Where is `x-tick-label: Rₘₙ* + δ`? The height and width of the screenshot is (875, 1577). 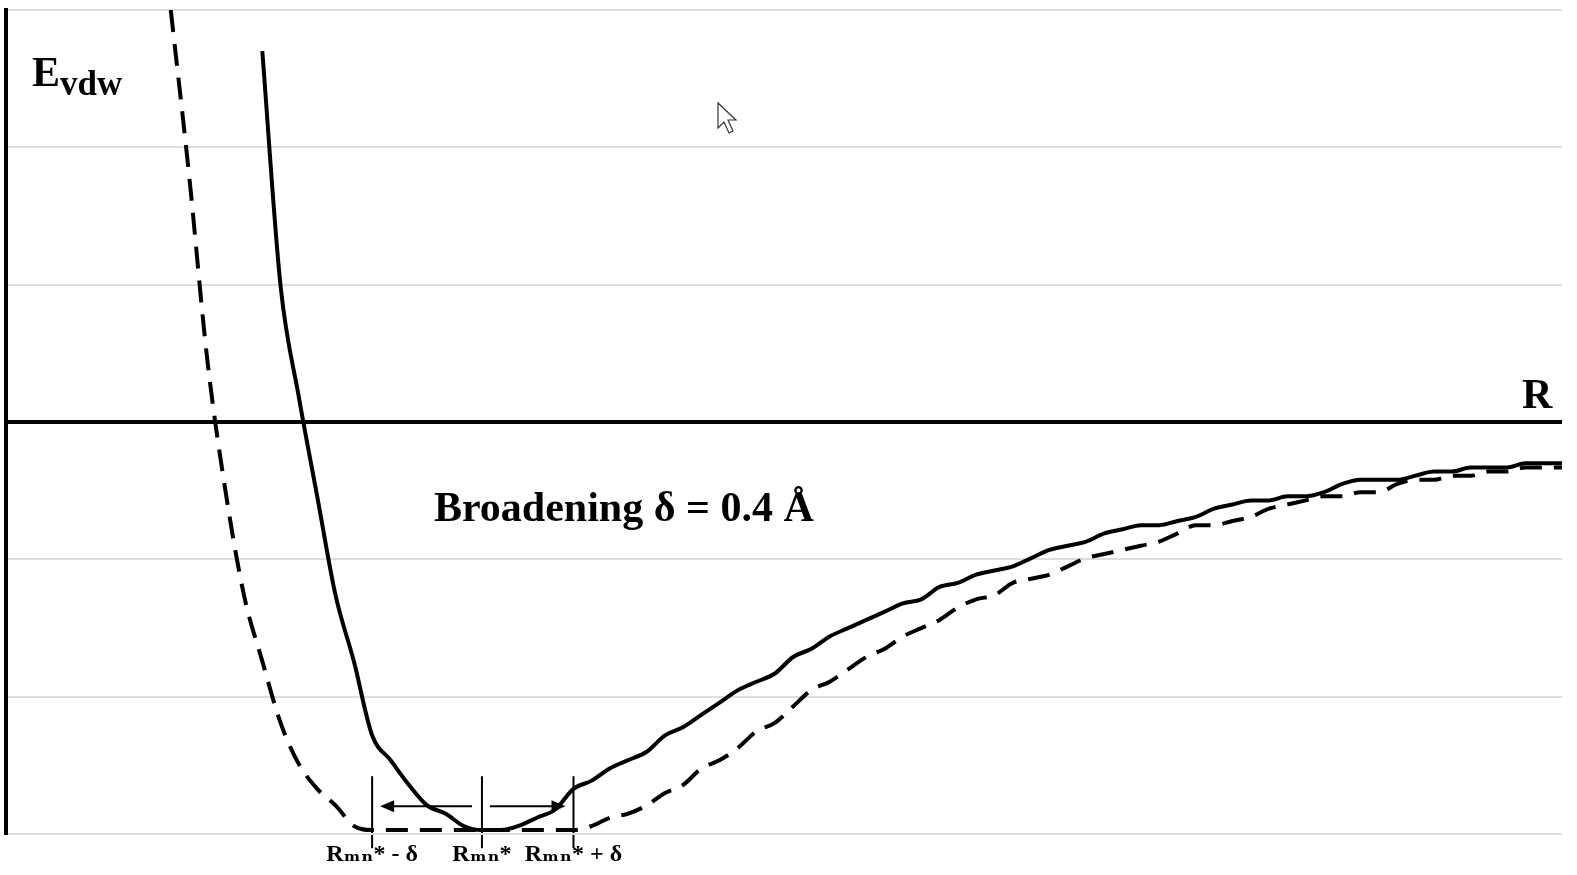 x-tick-label: Rₘₙ* + δ is located at coordinates (573, 852).